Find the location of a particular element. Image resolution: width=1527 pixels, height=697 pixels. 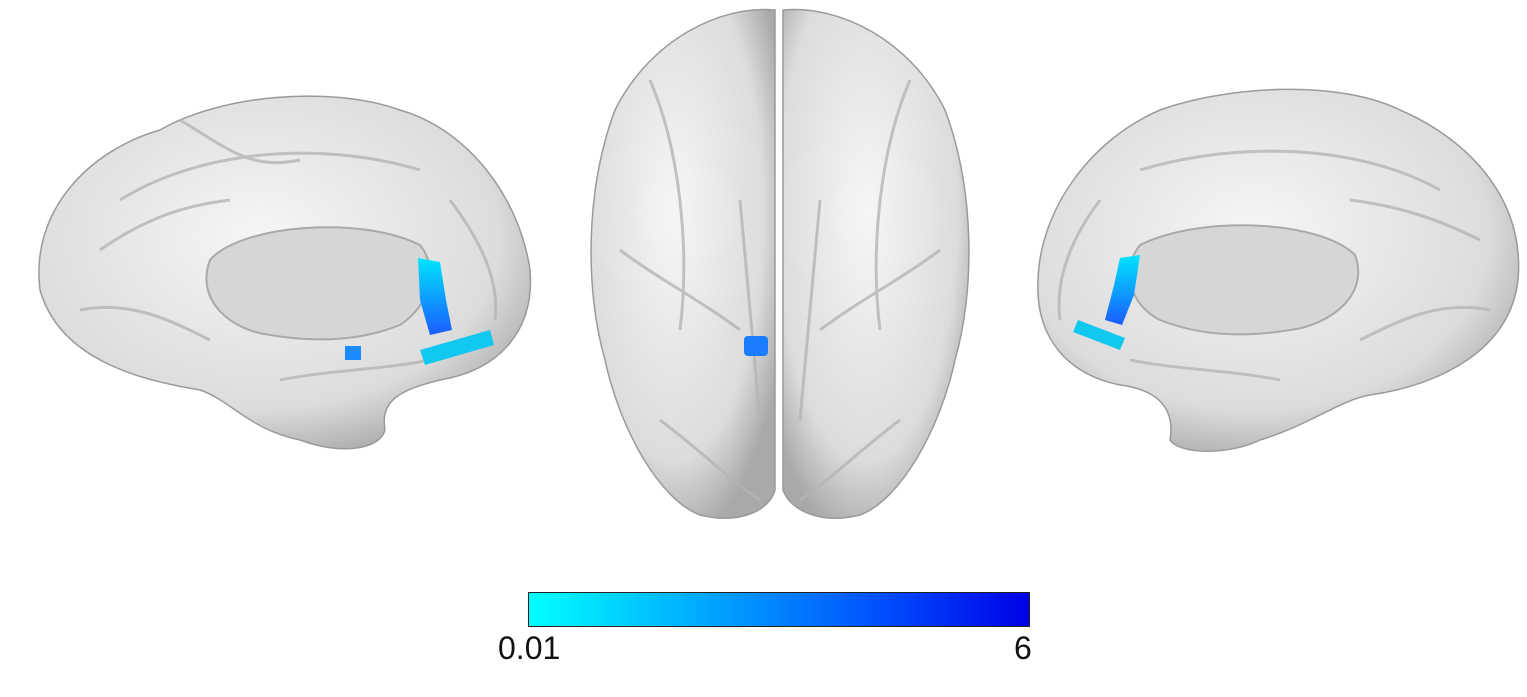

colorbar is located at coordinates (779, 609).